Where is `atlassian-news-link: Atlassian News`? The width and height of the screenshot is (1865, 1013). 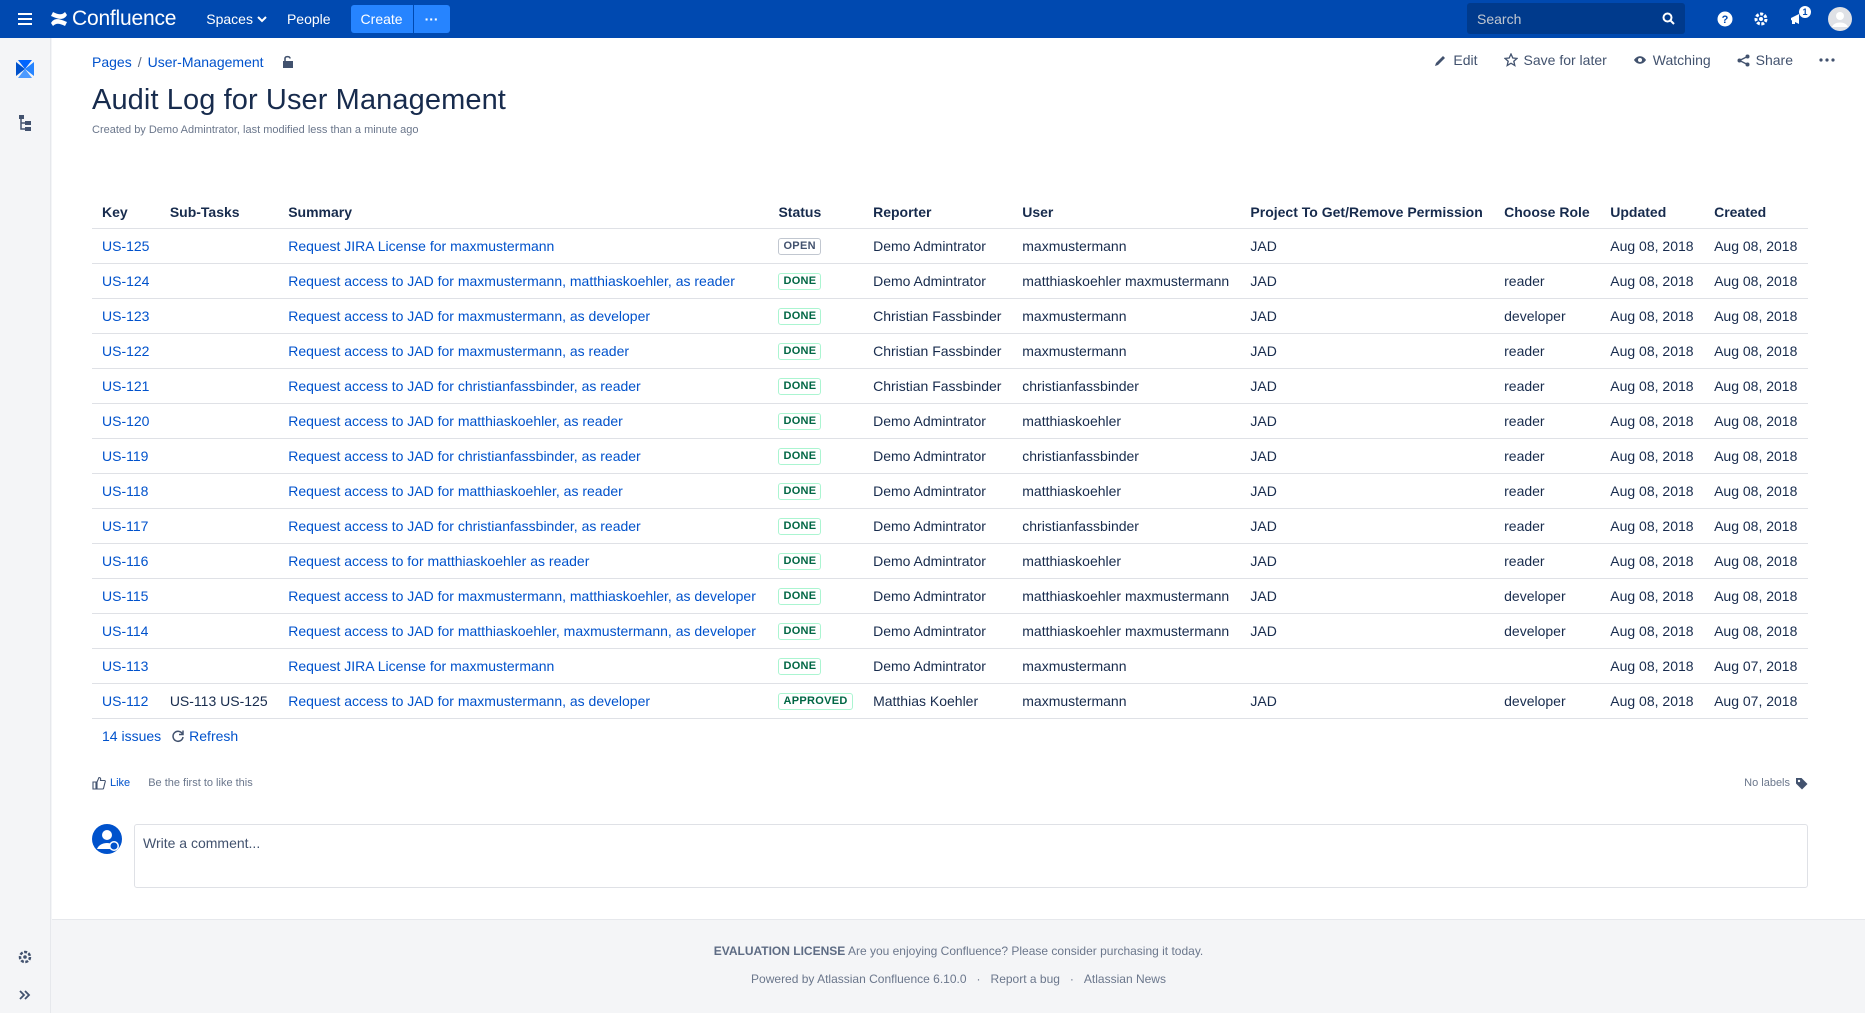
atlassian-news-link: Atlassian News is located at coordinates (1124, 979).